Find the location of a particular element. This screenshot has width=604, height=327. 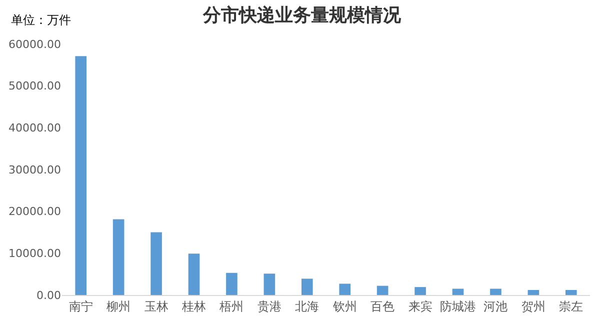

chart-title: 分市快递业务量规模情况 is located at coordinates (302, 14).